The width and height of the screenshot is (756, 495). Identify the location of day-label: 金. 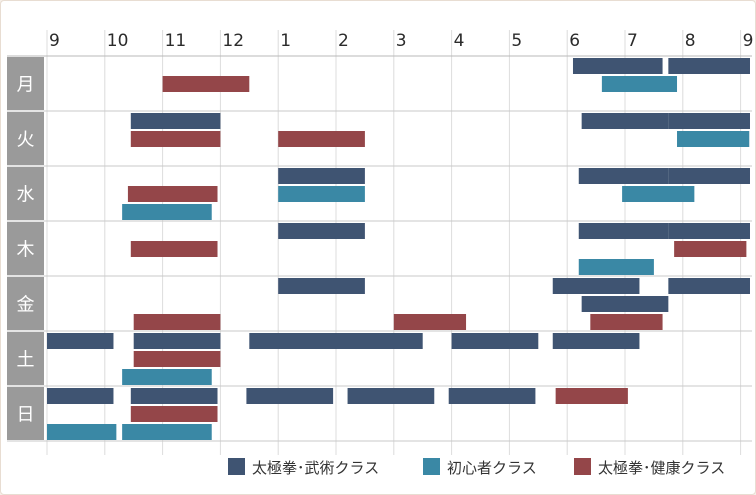
(26, 305).